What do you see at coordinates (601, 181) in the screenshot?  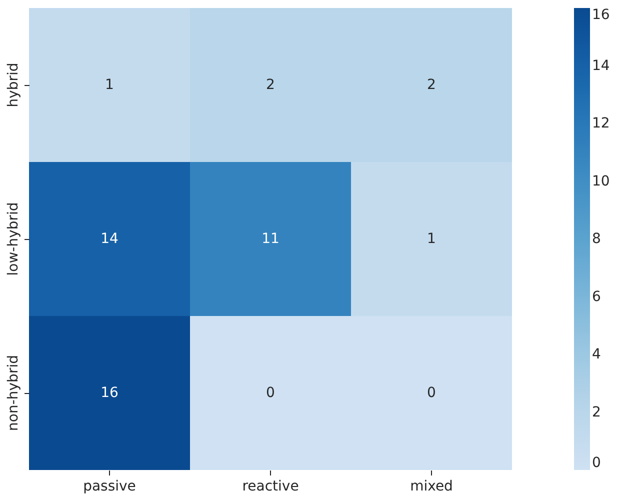 I see `color-bar-label: 10` at bounding box center [601, 181].